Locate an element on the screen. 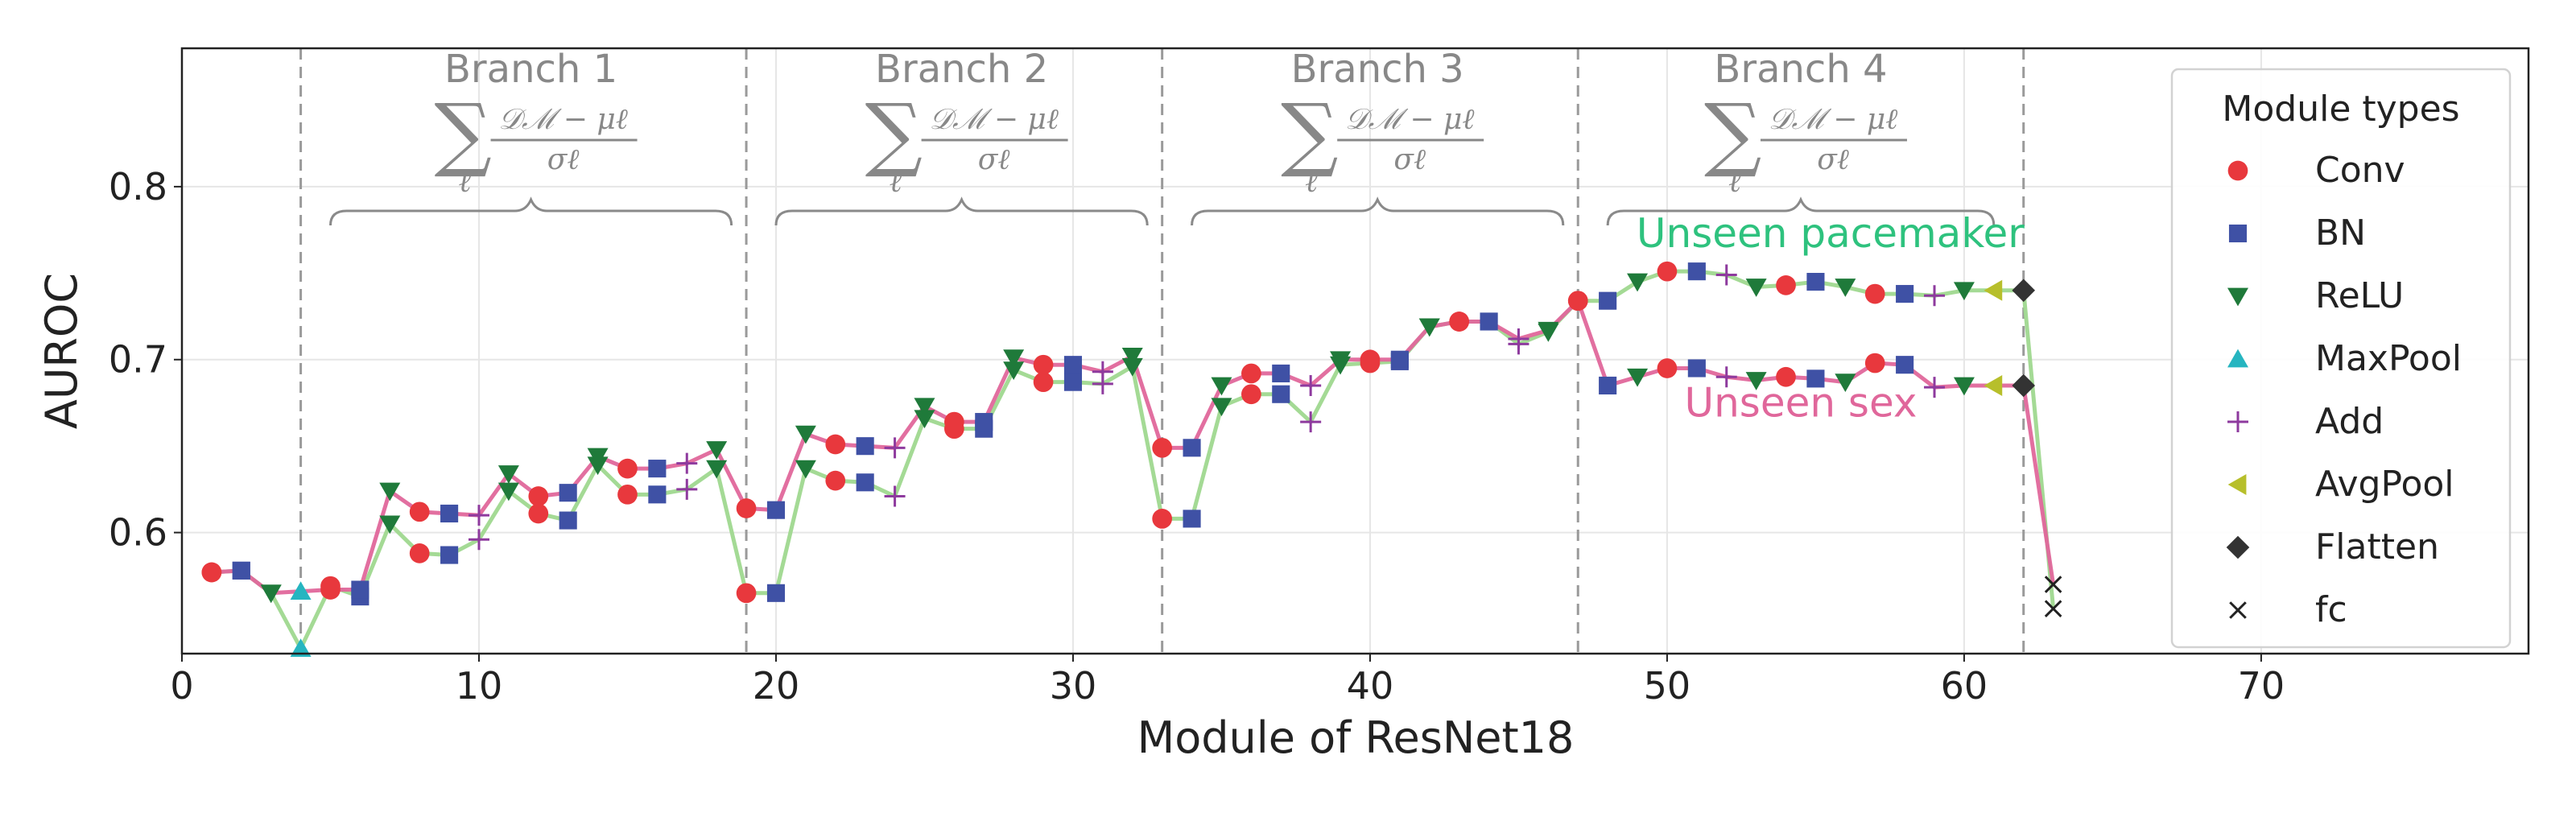 The image size is (2576, 813). legend-label: fc is located at coordinates (2331, 610).